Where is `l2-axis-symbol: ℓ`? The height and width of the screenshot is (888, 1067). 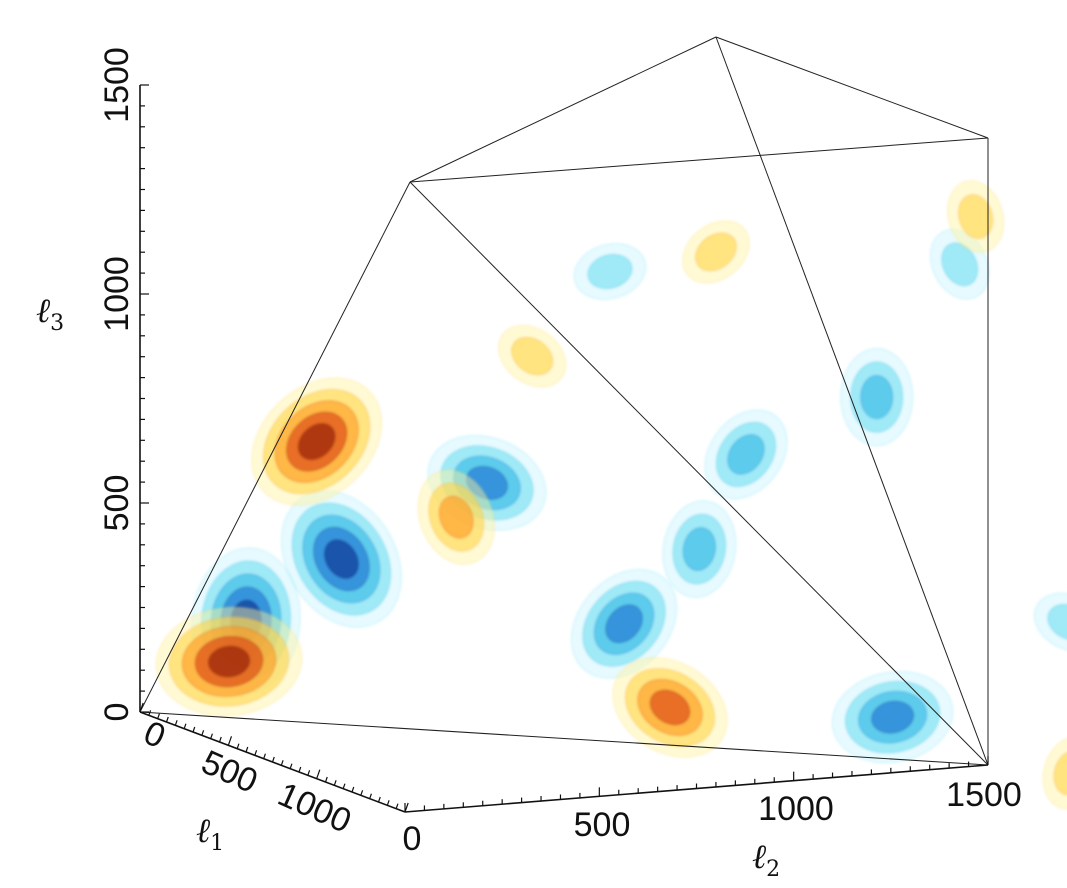 l2-axis-symbol: ℓ is located at coordinates (759, 857).